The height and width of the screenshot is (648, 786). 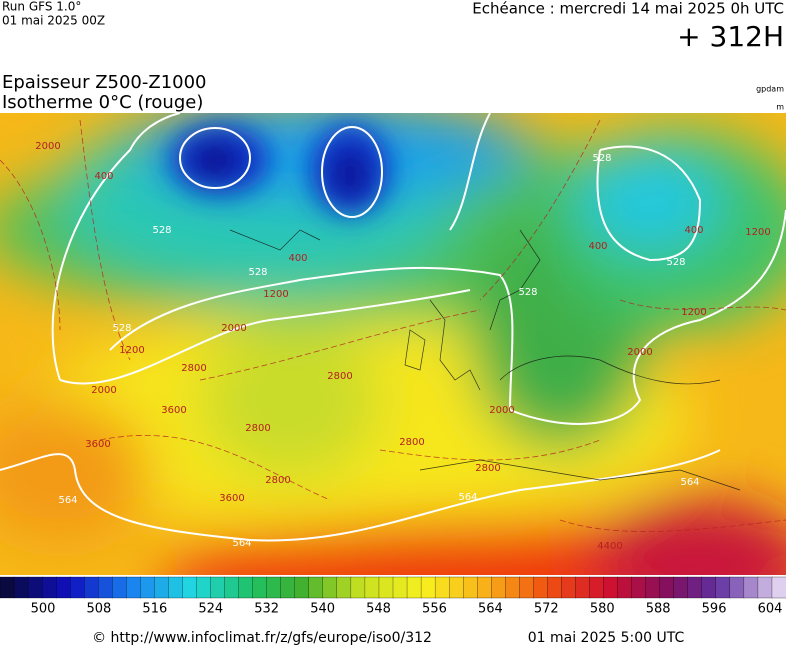 What do you see at coordinates (434, 609) in the screenshot?
I see `colorbar-label: 556` at bounding box center [434, 609].